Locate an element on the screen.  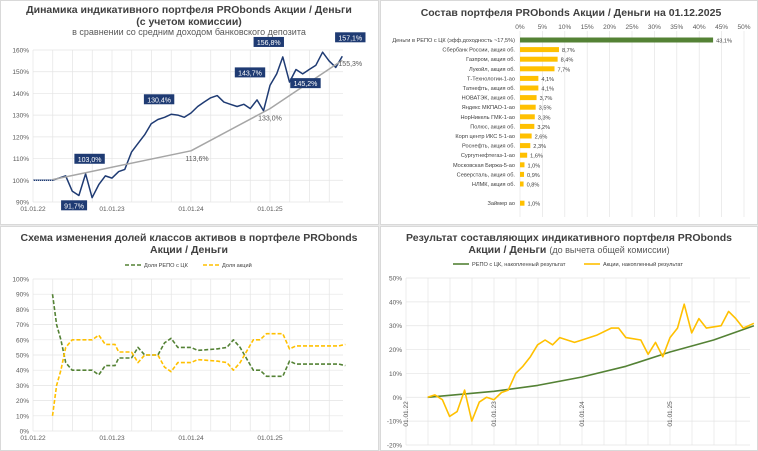
category-label: НЛМК, акция об. is located at coordinates (494, 185).